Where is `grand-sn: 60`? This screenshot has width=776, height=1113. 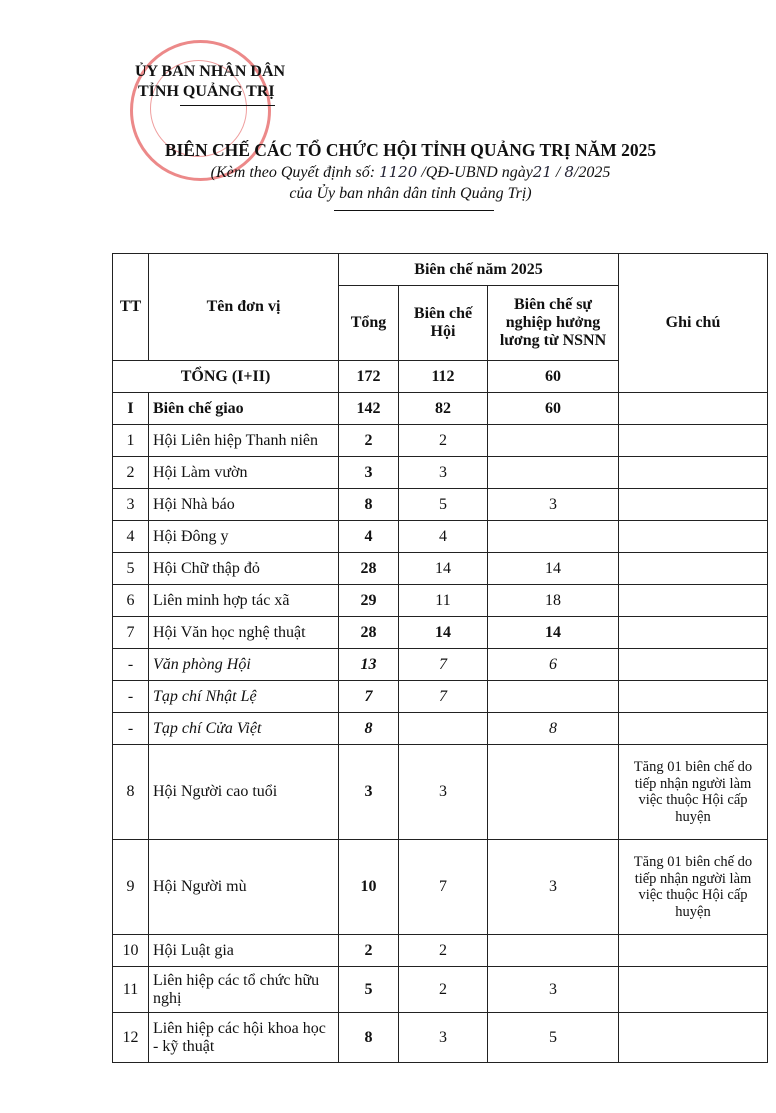 grand-sn: 60 is located at coordinates (553, 376).